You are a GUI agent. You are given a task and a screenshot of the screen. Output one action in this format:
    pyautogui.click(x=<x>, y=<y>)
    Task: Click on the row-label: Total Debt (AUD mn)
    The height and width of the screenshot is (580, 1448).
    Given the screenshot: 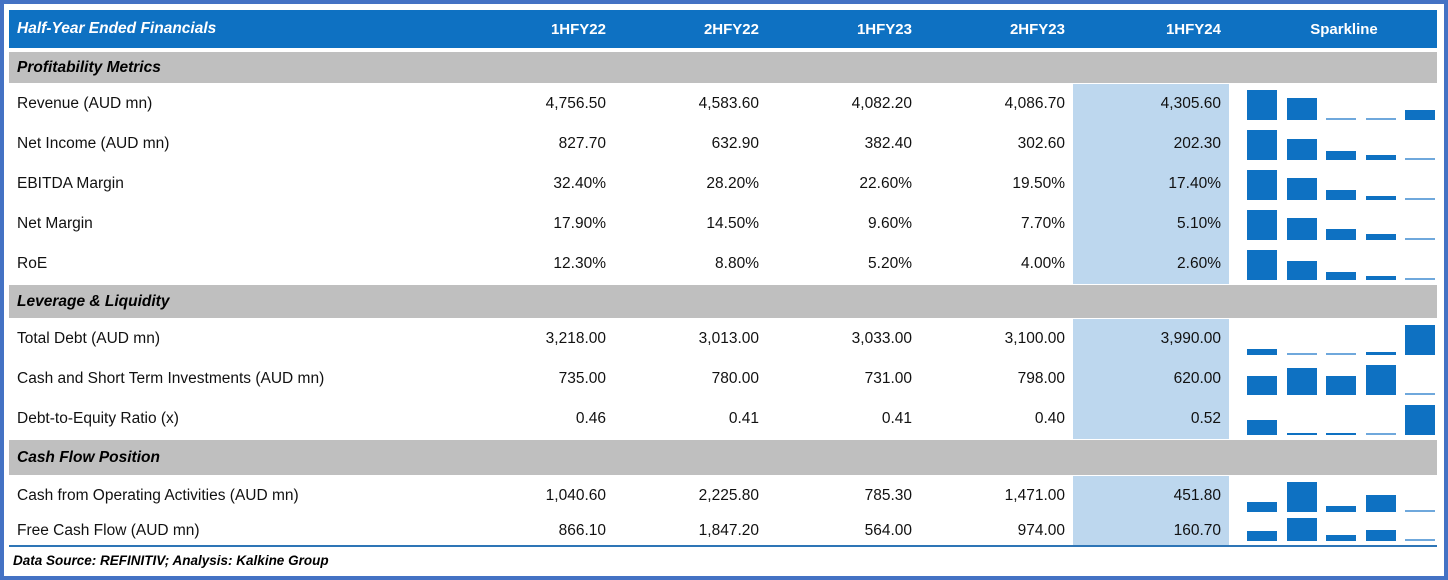 What is the action you would take?
    pyautogui.click(x=88, y=338)
    